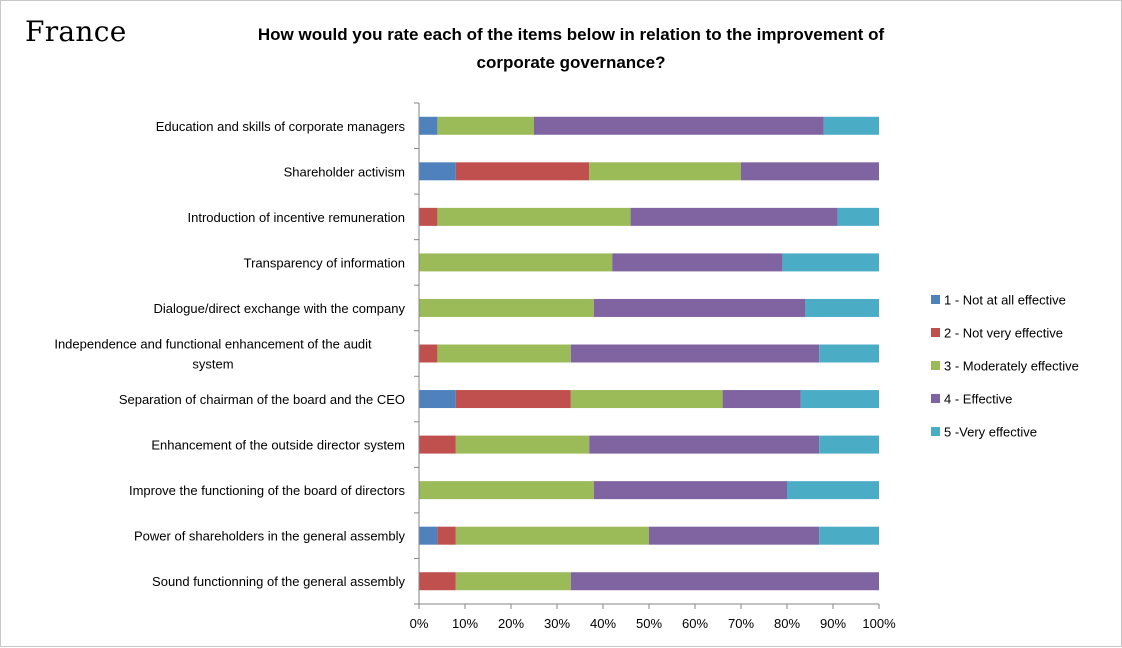 This screenshot has height=648, width=1122. What do you see at coordinates (419, 623) in the screenshot?
I see `value-axis-tick-label: 0%` at bounding box center [419, 623].